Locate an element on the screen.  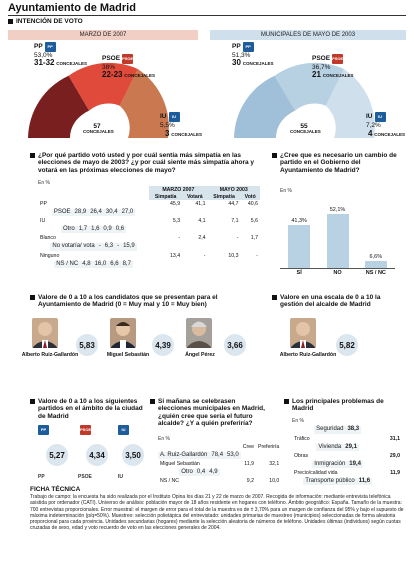
row-label: Miguel Sebastián is located at coordinates (180, 463).